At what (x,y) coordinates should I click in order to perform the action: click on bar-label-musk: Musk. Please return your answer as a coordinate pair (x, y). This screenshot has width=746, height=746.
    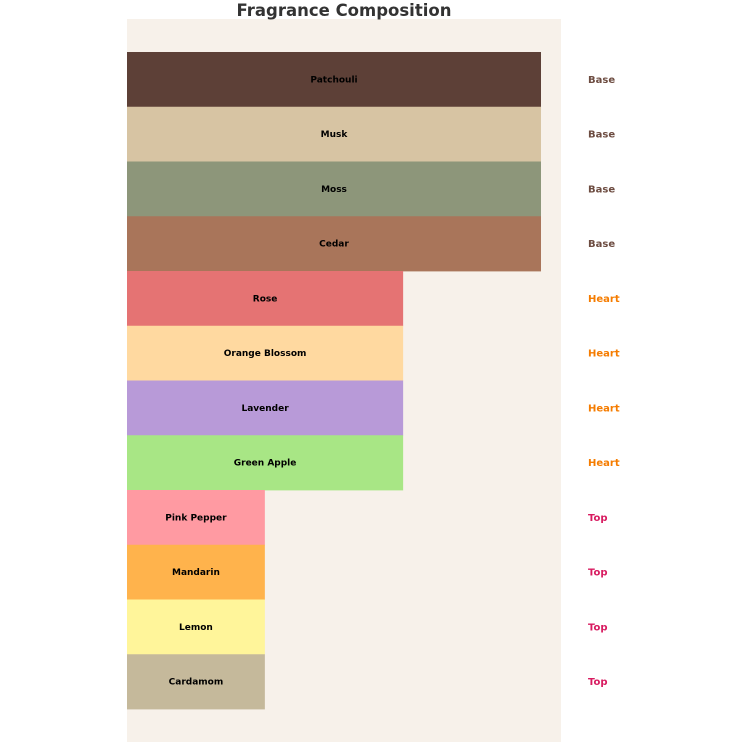
    Looking at the image, I should click on (335, 135).